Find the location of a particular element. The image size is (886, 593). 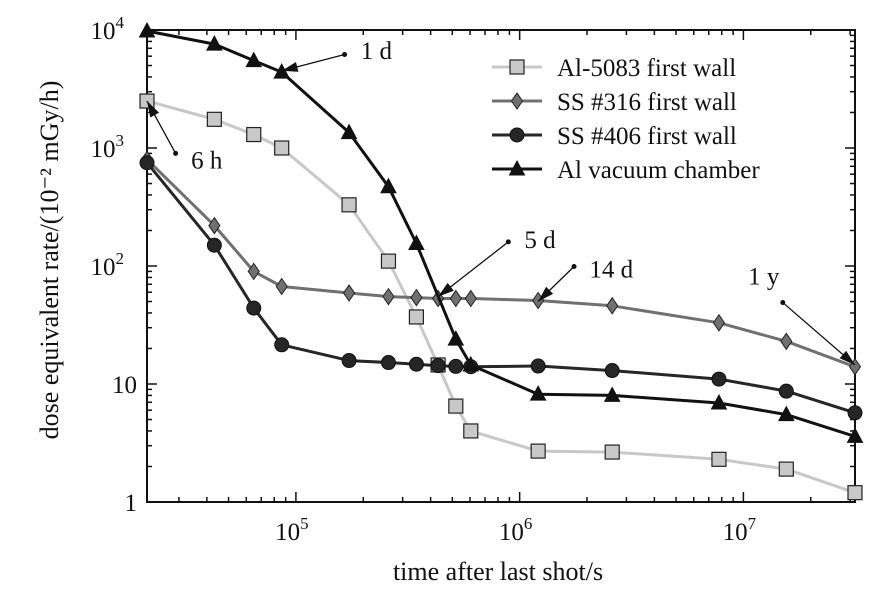

legend-item-3: Al vacuum chamber is located at coordinates (626, 170).